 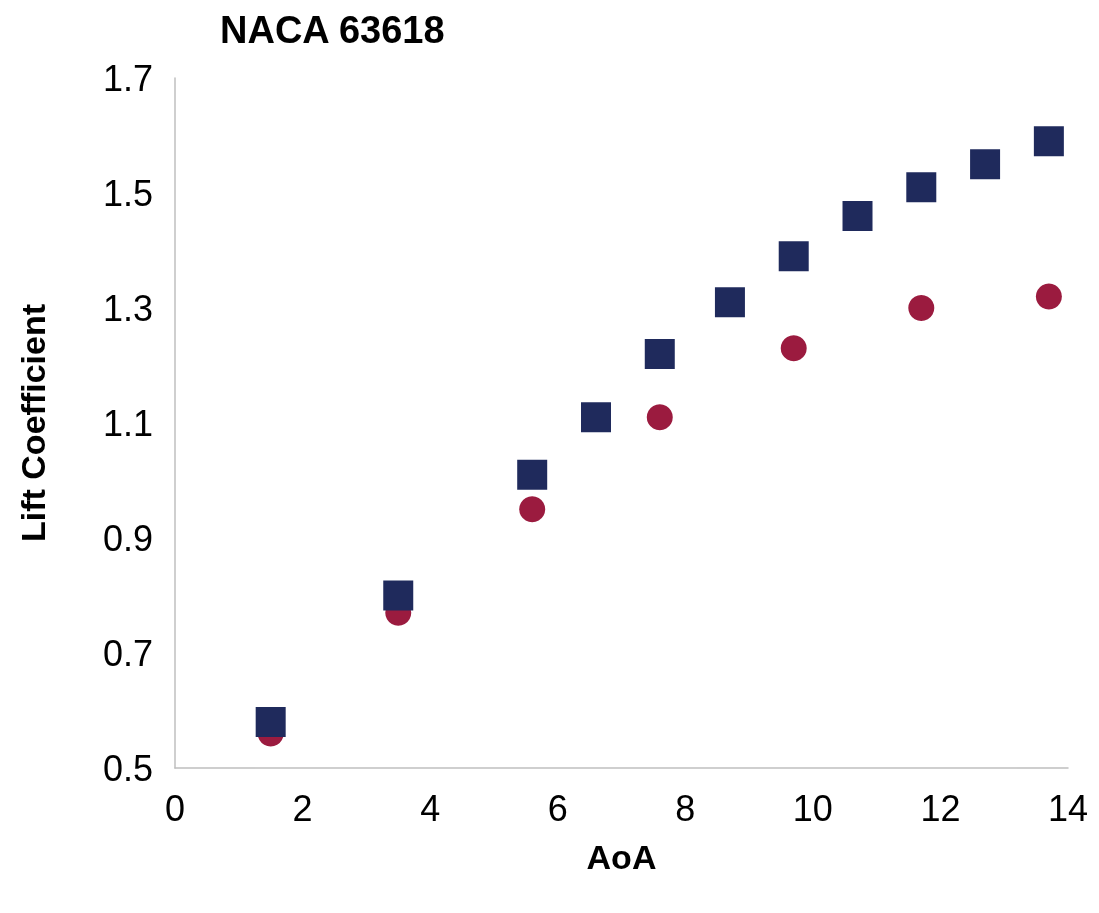 I want to click on y-tick-label: 1.5, so click(x=127, y=193).